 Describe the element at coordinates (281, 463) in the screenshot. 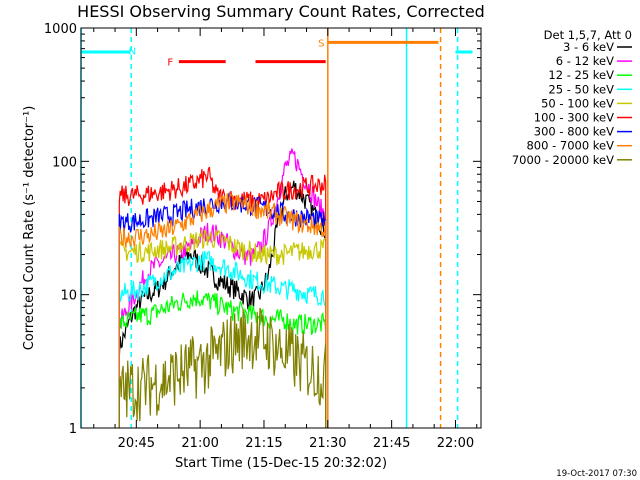

I see `x-axis-label: Start Time (15-Dec-15 20:32:02)` at that location.